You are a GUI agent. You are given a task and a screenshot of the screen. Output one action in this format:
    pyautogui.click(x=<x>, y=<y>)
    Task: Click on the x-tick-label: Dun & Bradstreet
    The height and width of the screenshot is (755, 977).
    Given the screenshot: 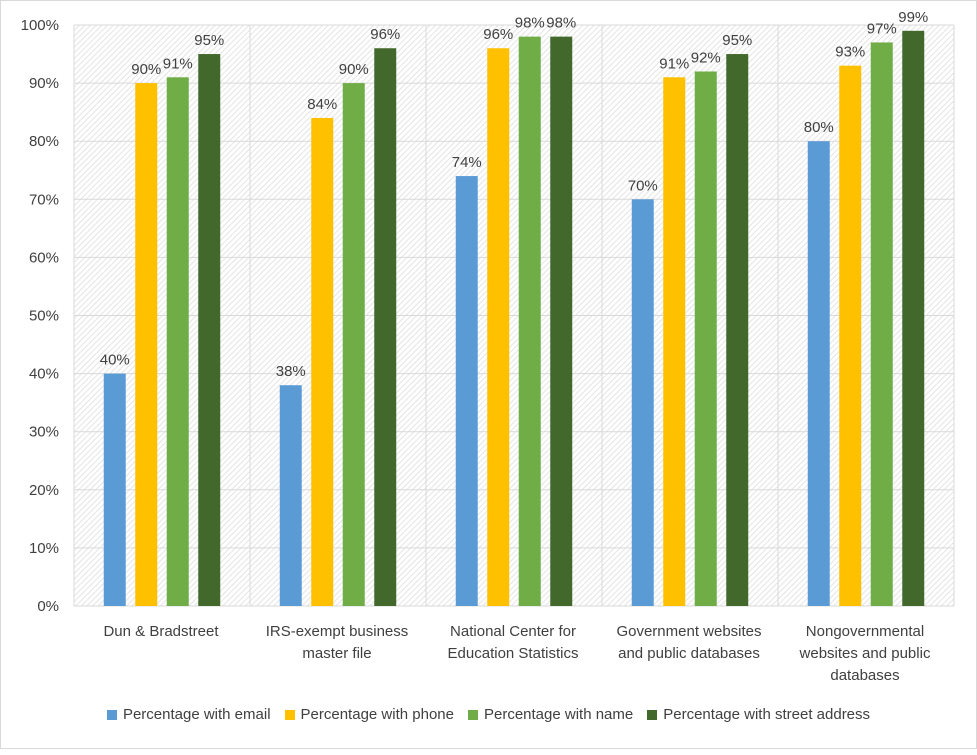 What is the action you would take?
    pyautogui.click(x=161, y=631)
    